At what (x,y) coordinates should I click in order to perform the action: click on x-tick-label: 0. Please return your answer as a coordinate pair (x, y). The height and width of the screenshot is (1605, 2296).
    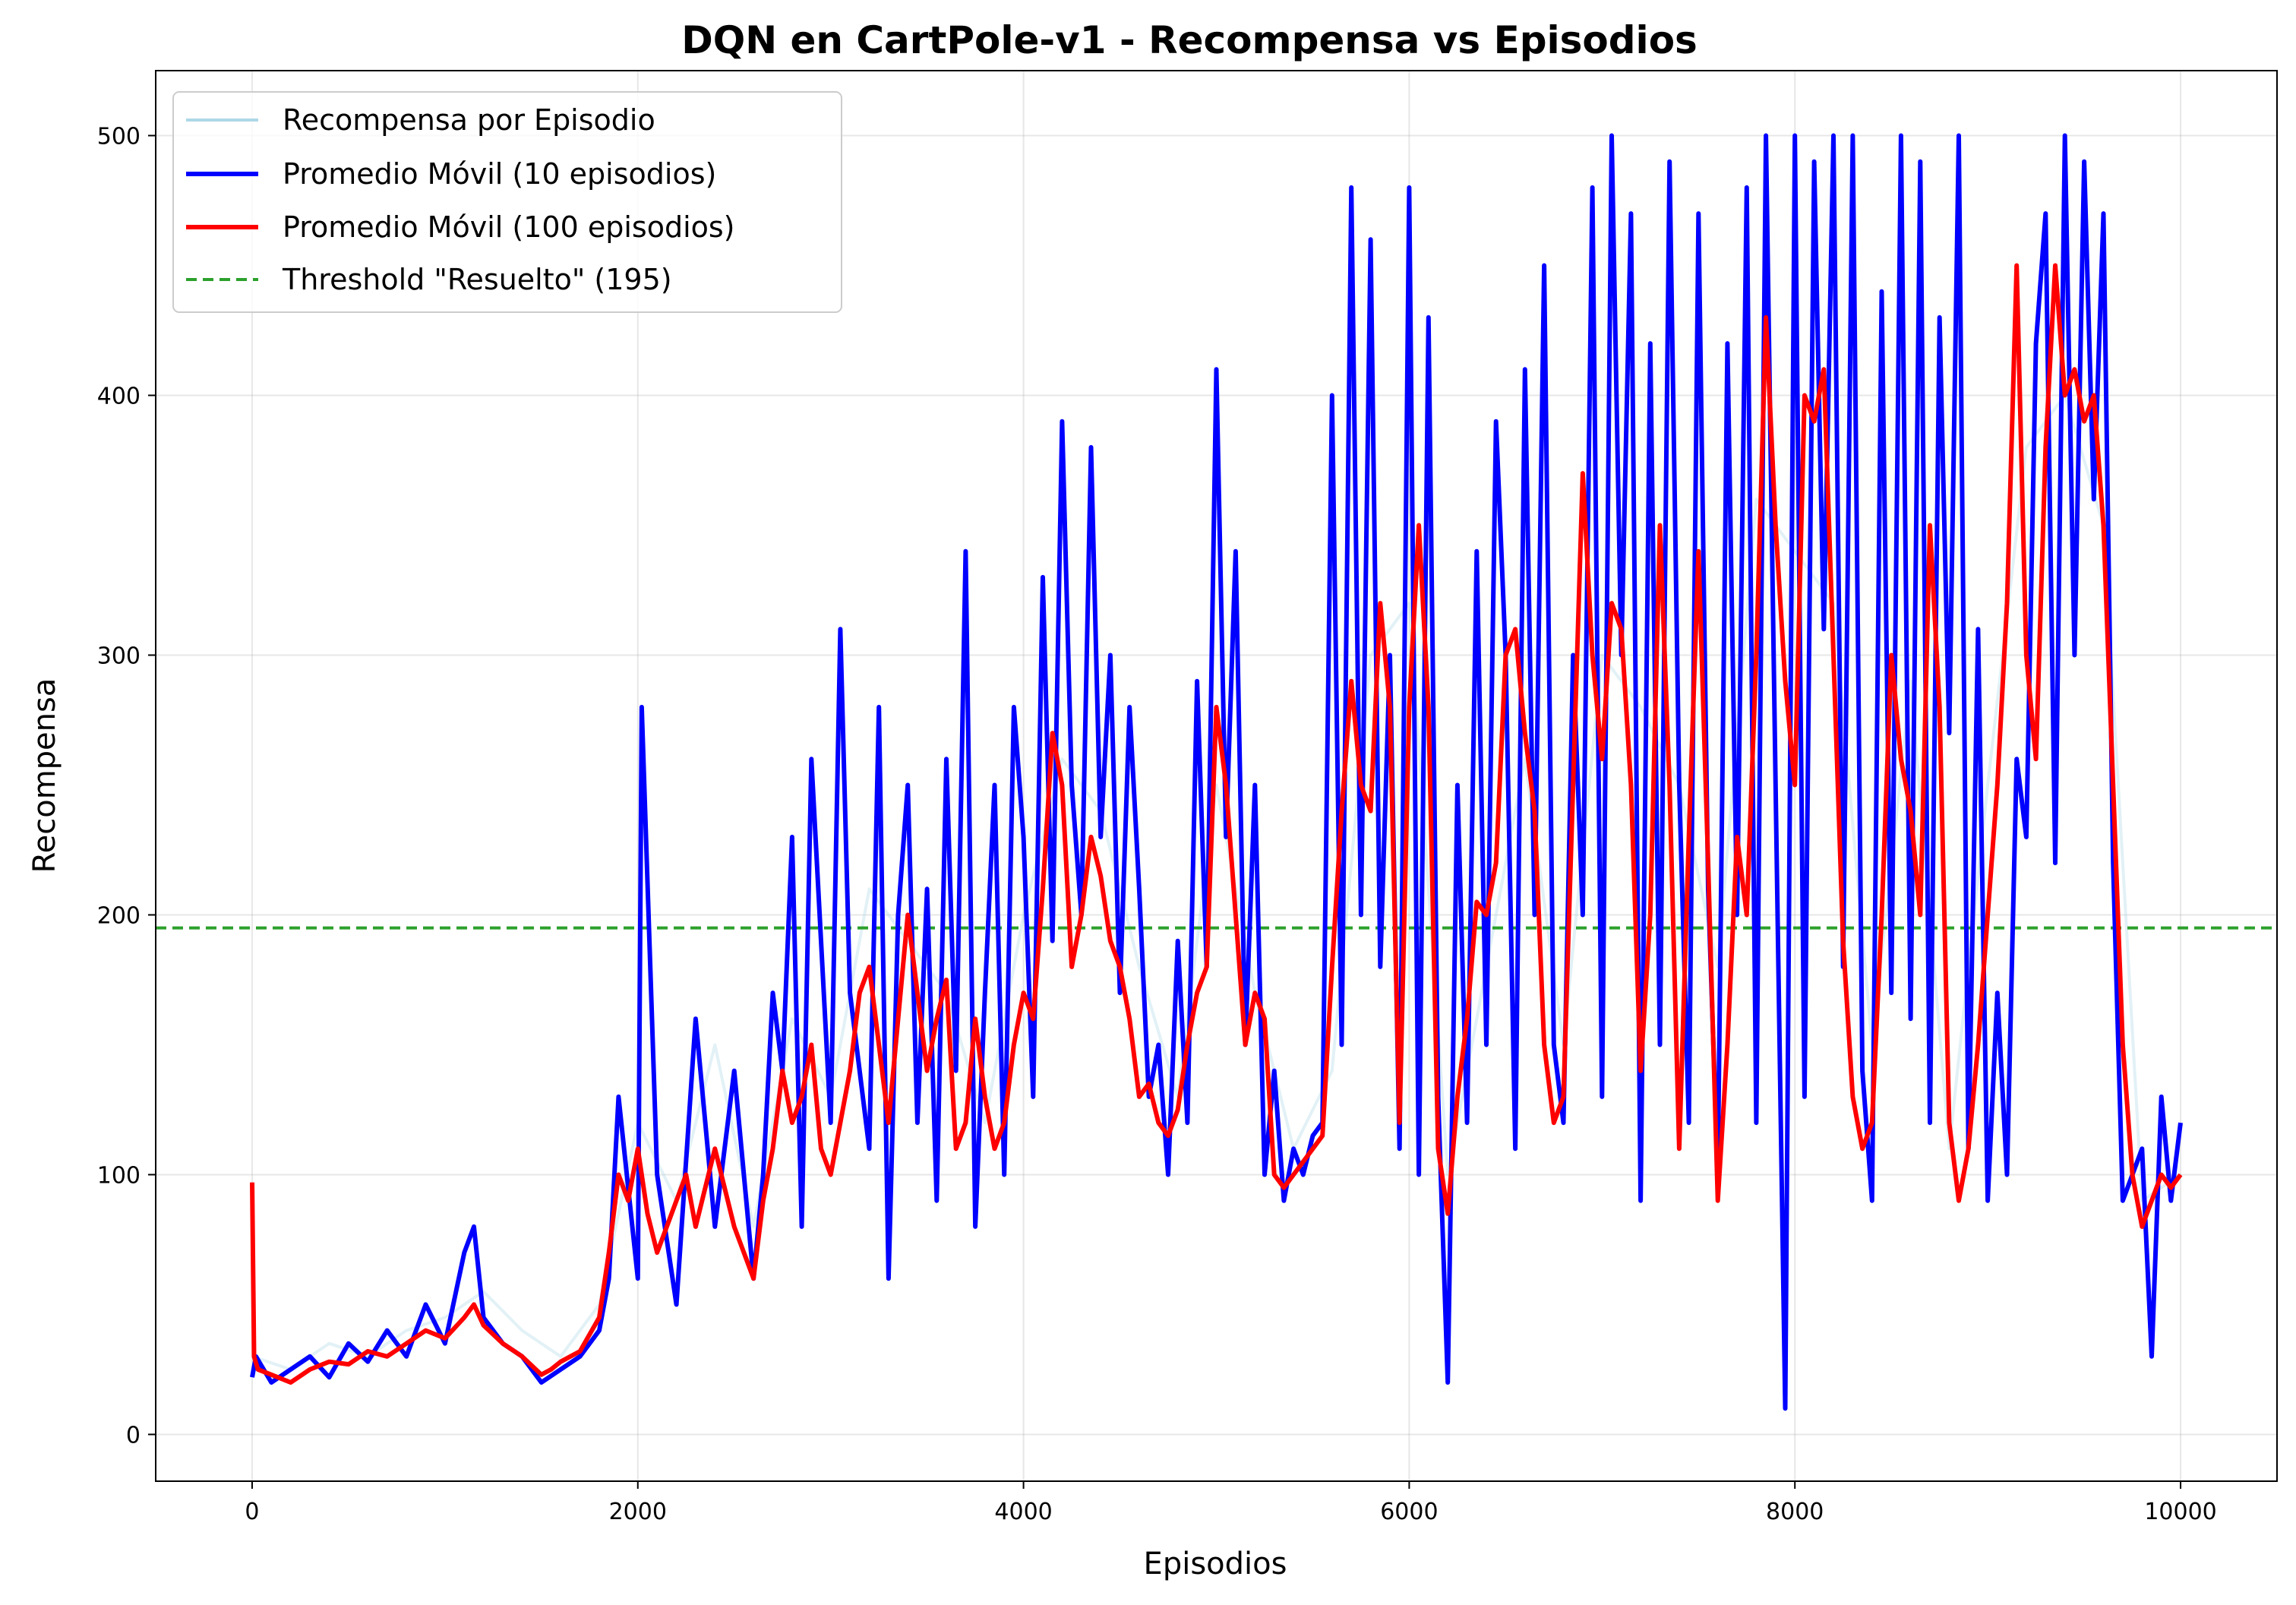
    Looking at the image, I should click on (252, 1512).